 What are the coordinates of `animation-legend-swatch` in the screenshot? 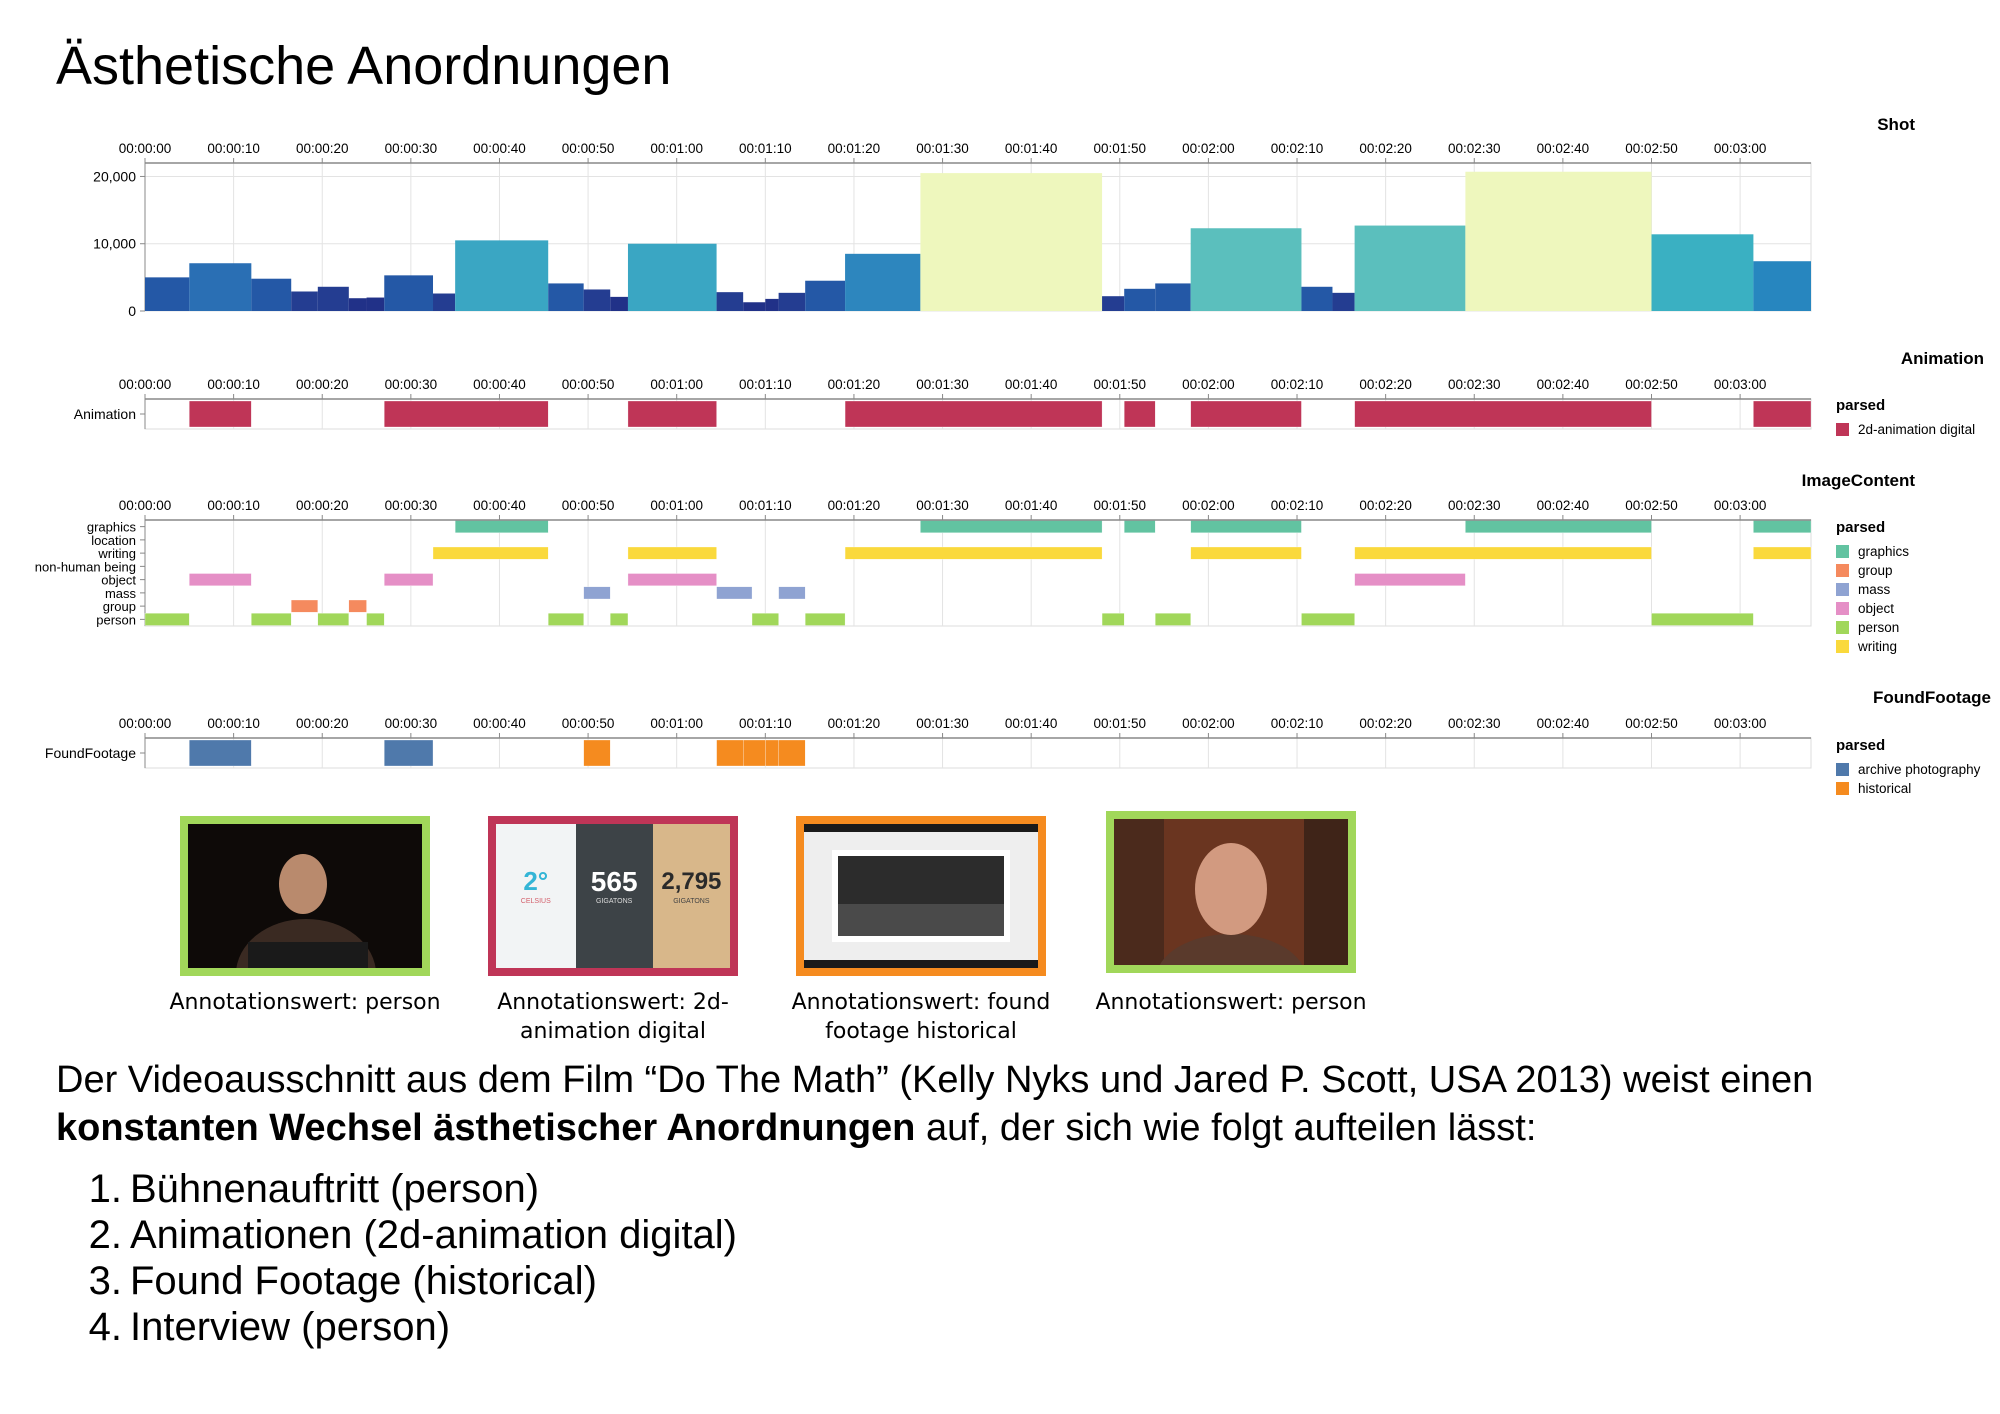 It's located at (1842, 429).